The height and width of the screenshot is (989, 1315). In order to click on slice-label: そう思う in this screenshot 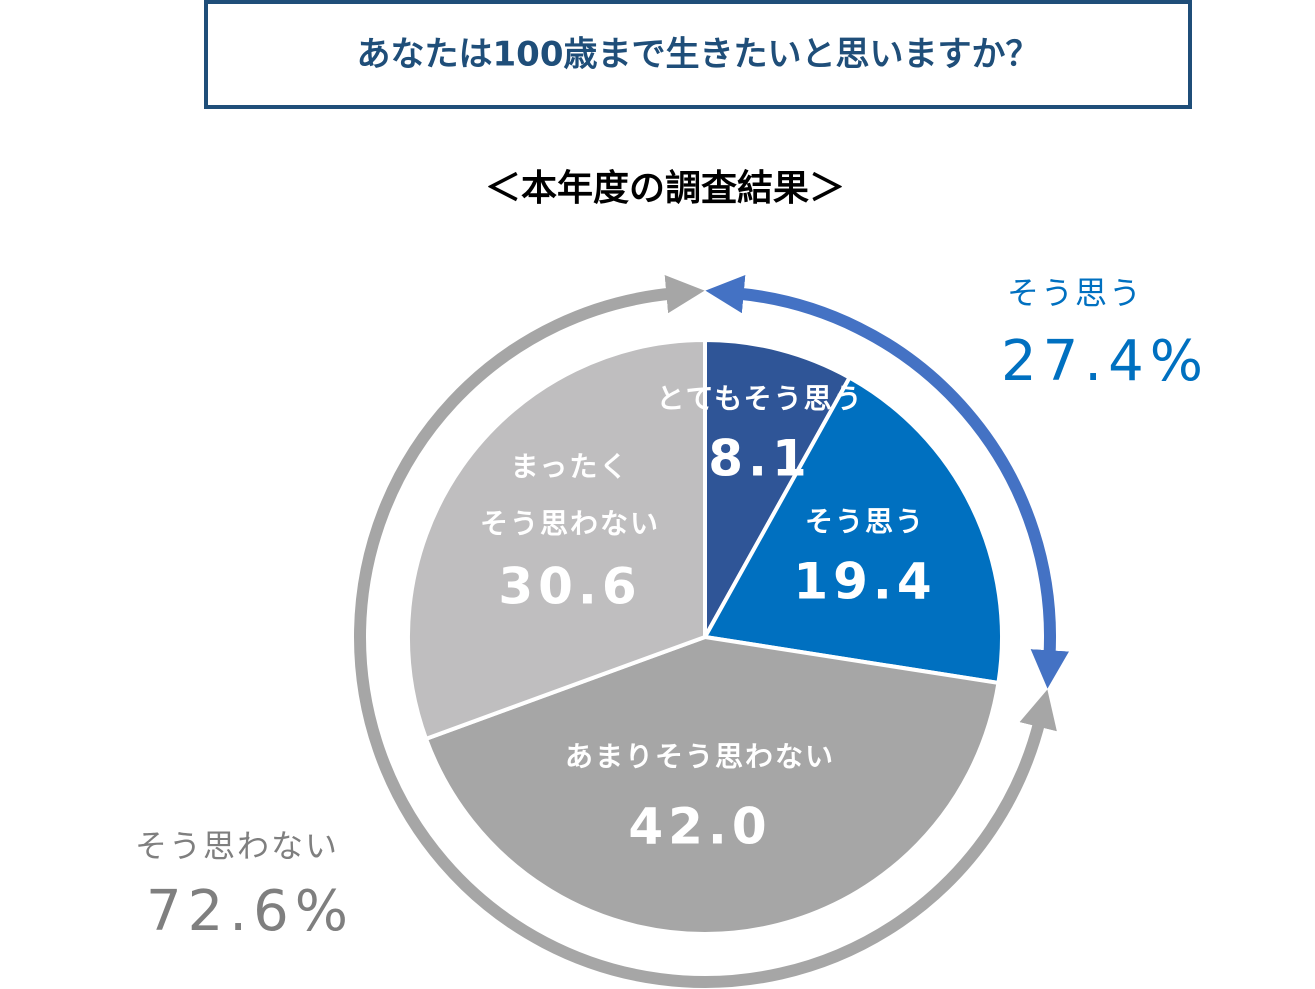, I will do `click(865, 521)`.